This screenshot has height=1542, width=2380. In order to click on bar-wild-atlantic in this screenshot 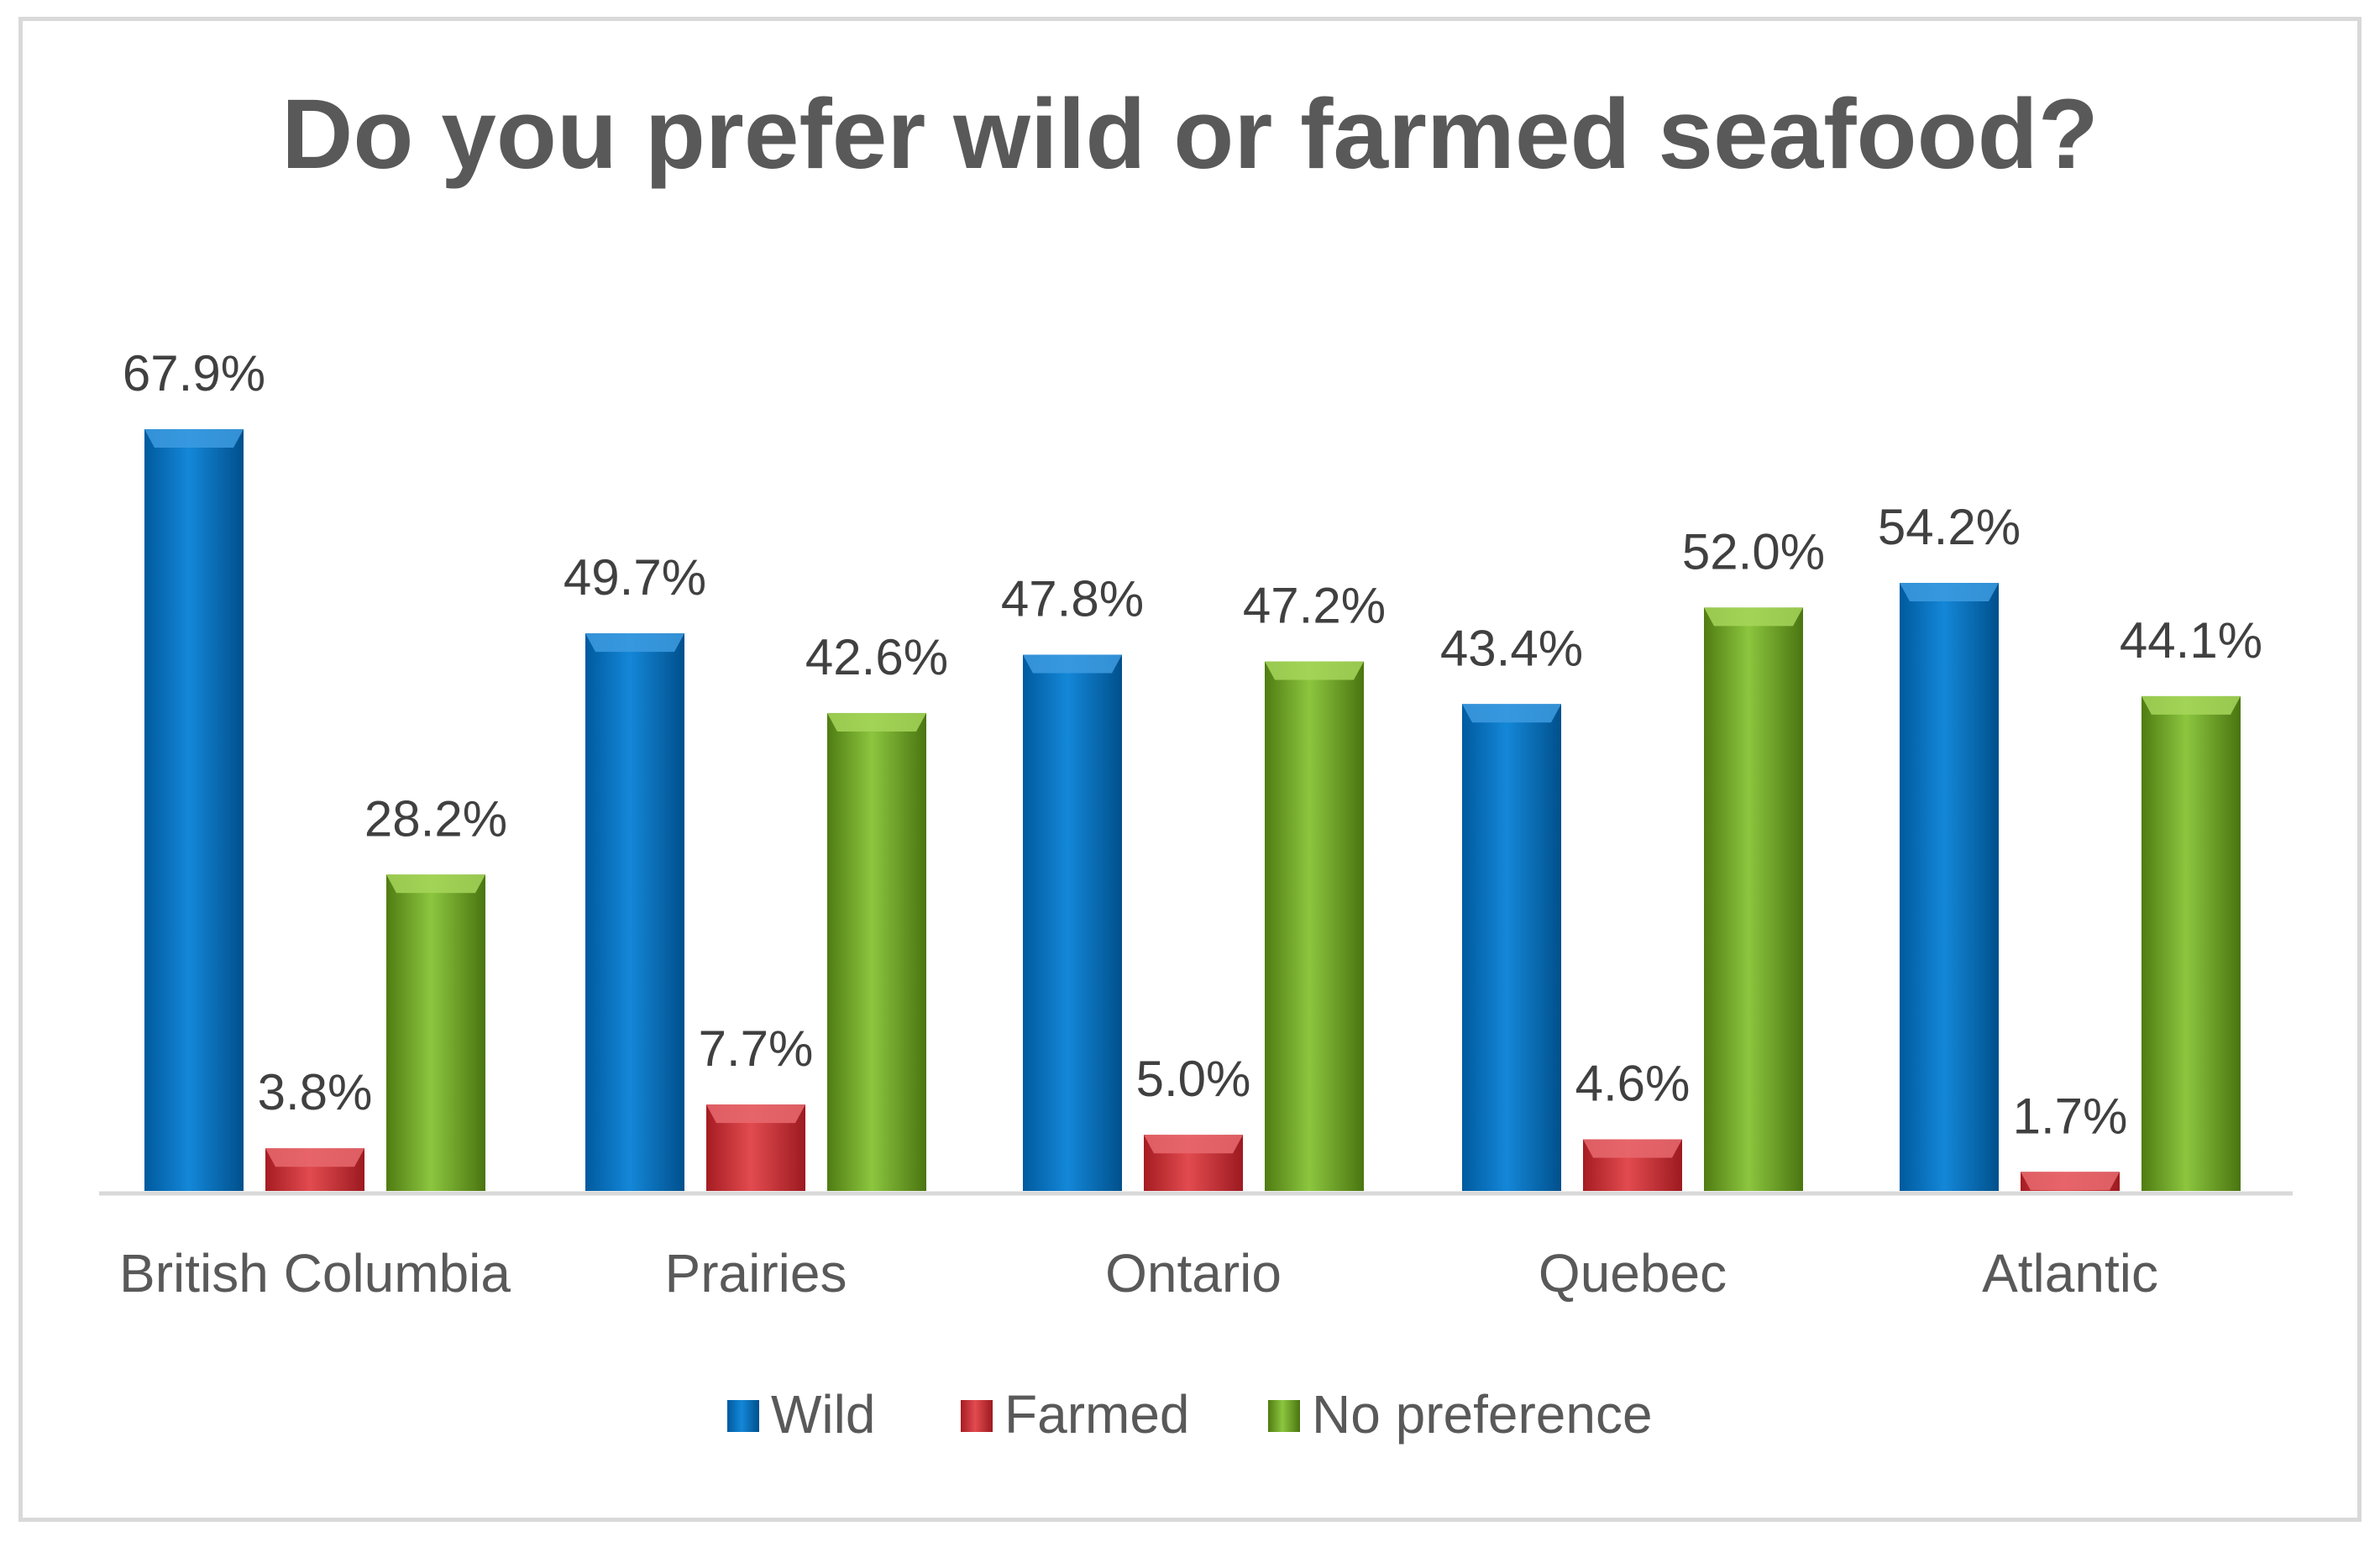, I will do `click(1949, 887)`.